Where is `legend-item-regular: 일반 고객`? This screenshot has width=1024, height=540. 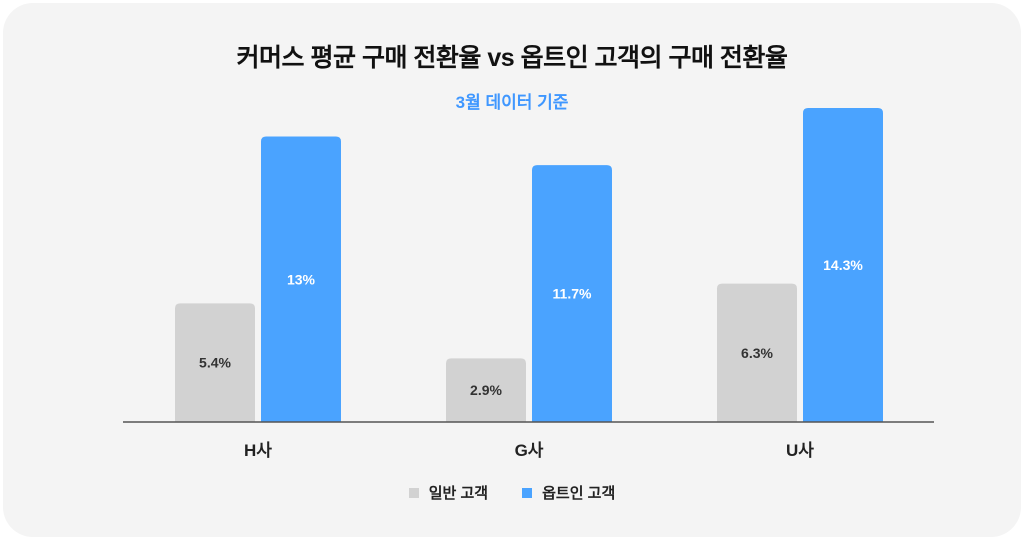
legend-item-regular: 일반 고객 is located at coordinates (448, 492).